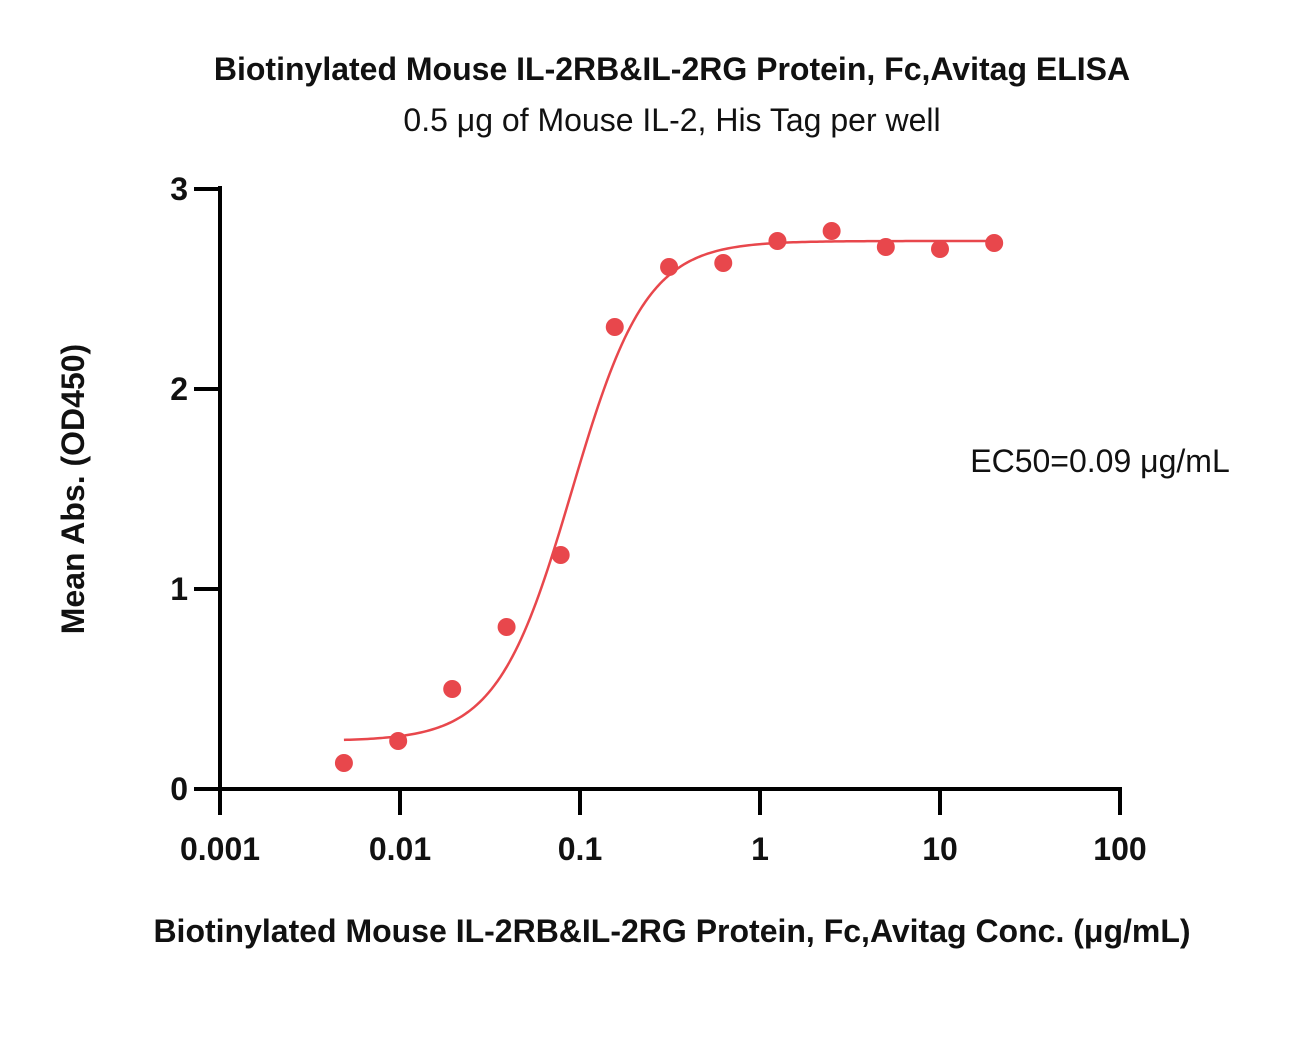 This screenshot has height=1050, width=1307. I want to click on x-tick-label: 100, so click(1119, 849).